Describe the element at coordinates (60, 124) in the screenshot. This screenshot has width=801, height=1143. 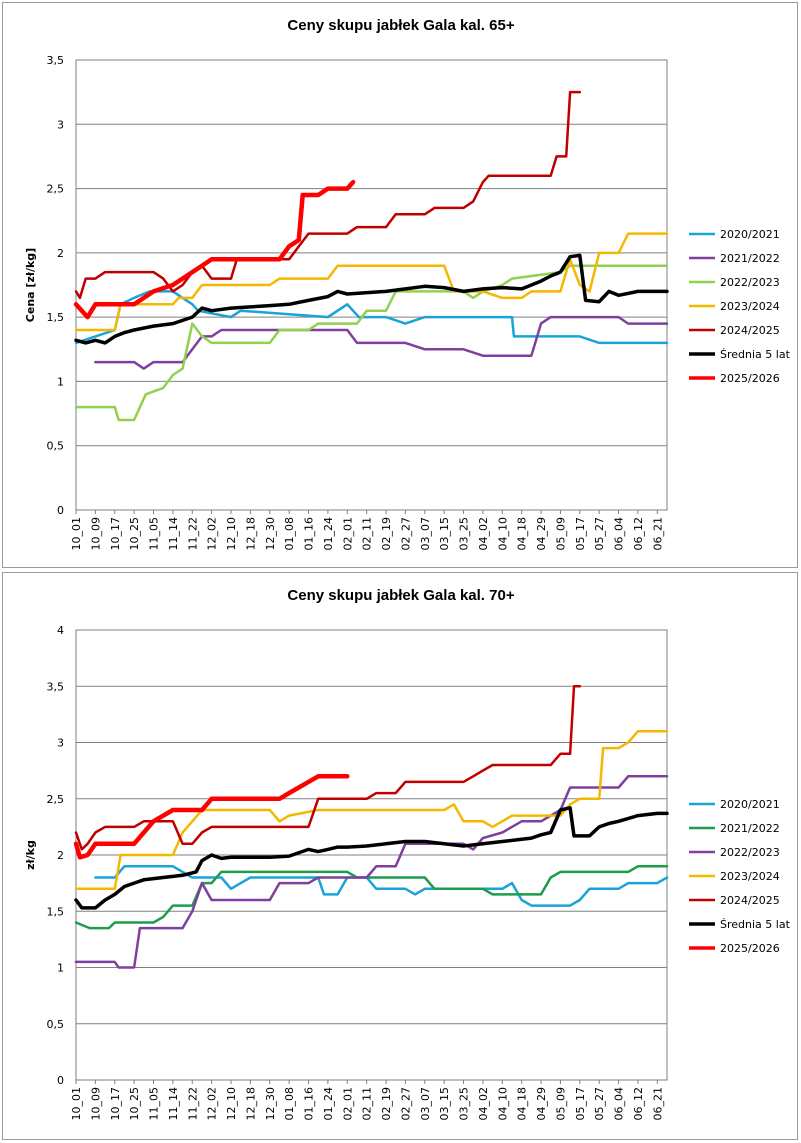
I see `y-tick-label: 3` at that location.